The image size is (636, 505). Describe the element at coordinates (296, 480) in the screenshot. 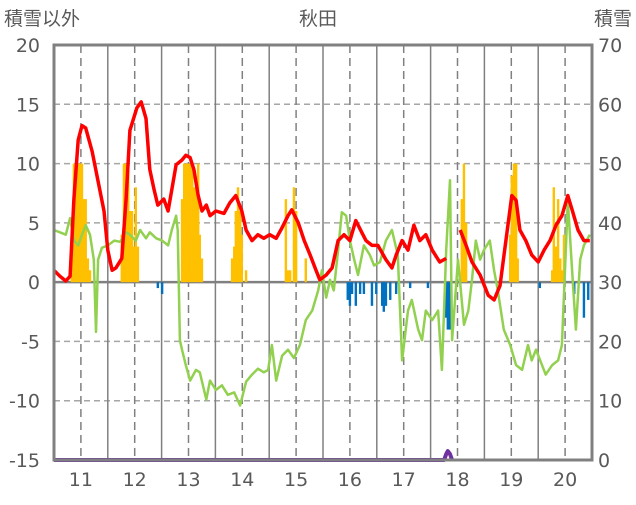

I see `x-tick-label: 15` at that location.